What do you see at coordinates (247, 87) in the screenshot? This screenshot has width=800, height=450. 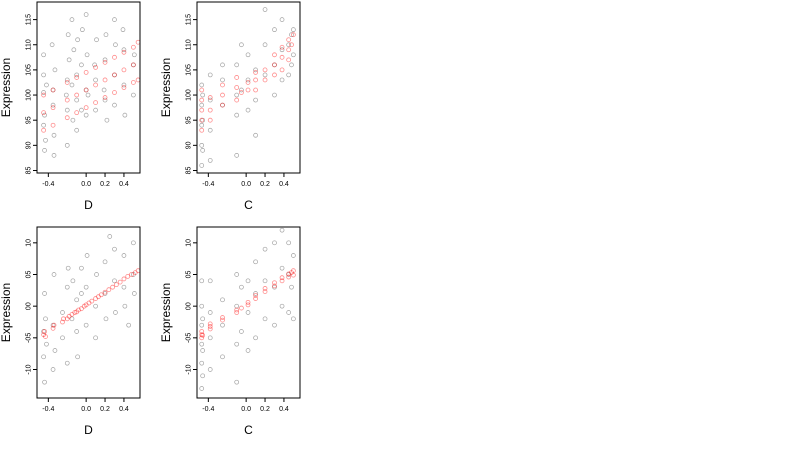 I see `series-observed` at bounding box center [247, 87].